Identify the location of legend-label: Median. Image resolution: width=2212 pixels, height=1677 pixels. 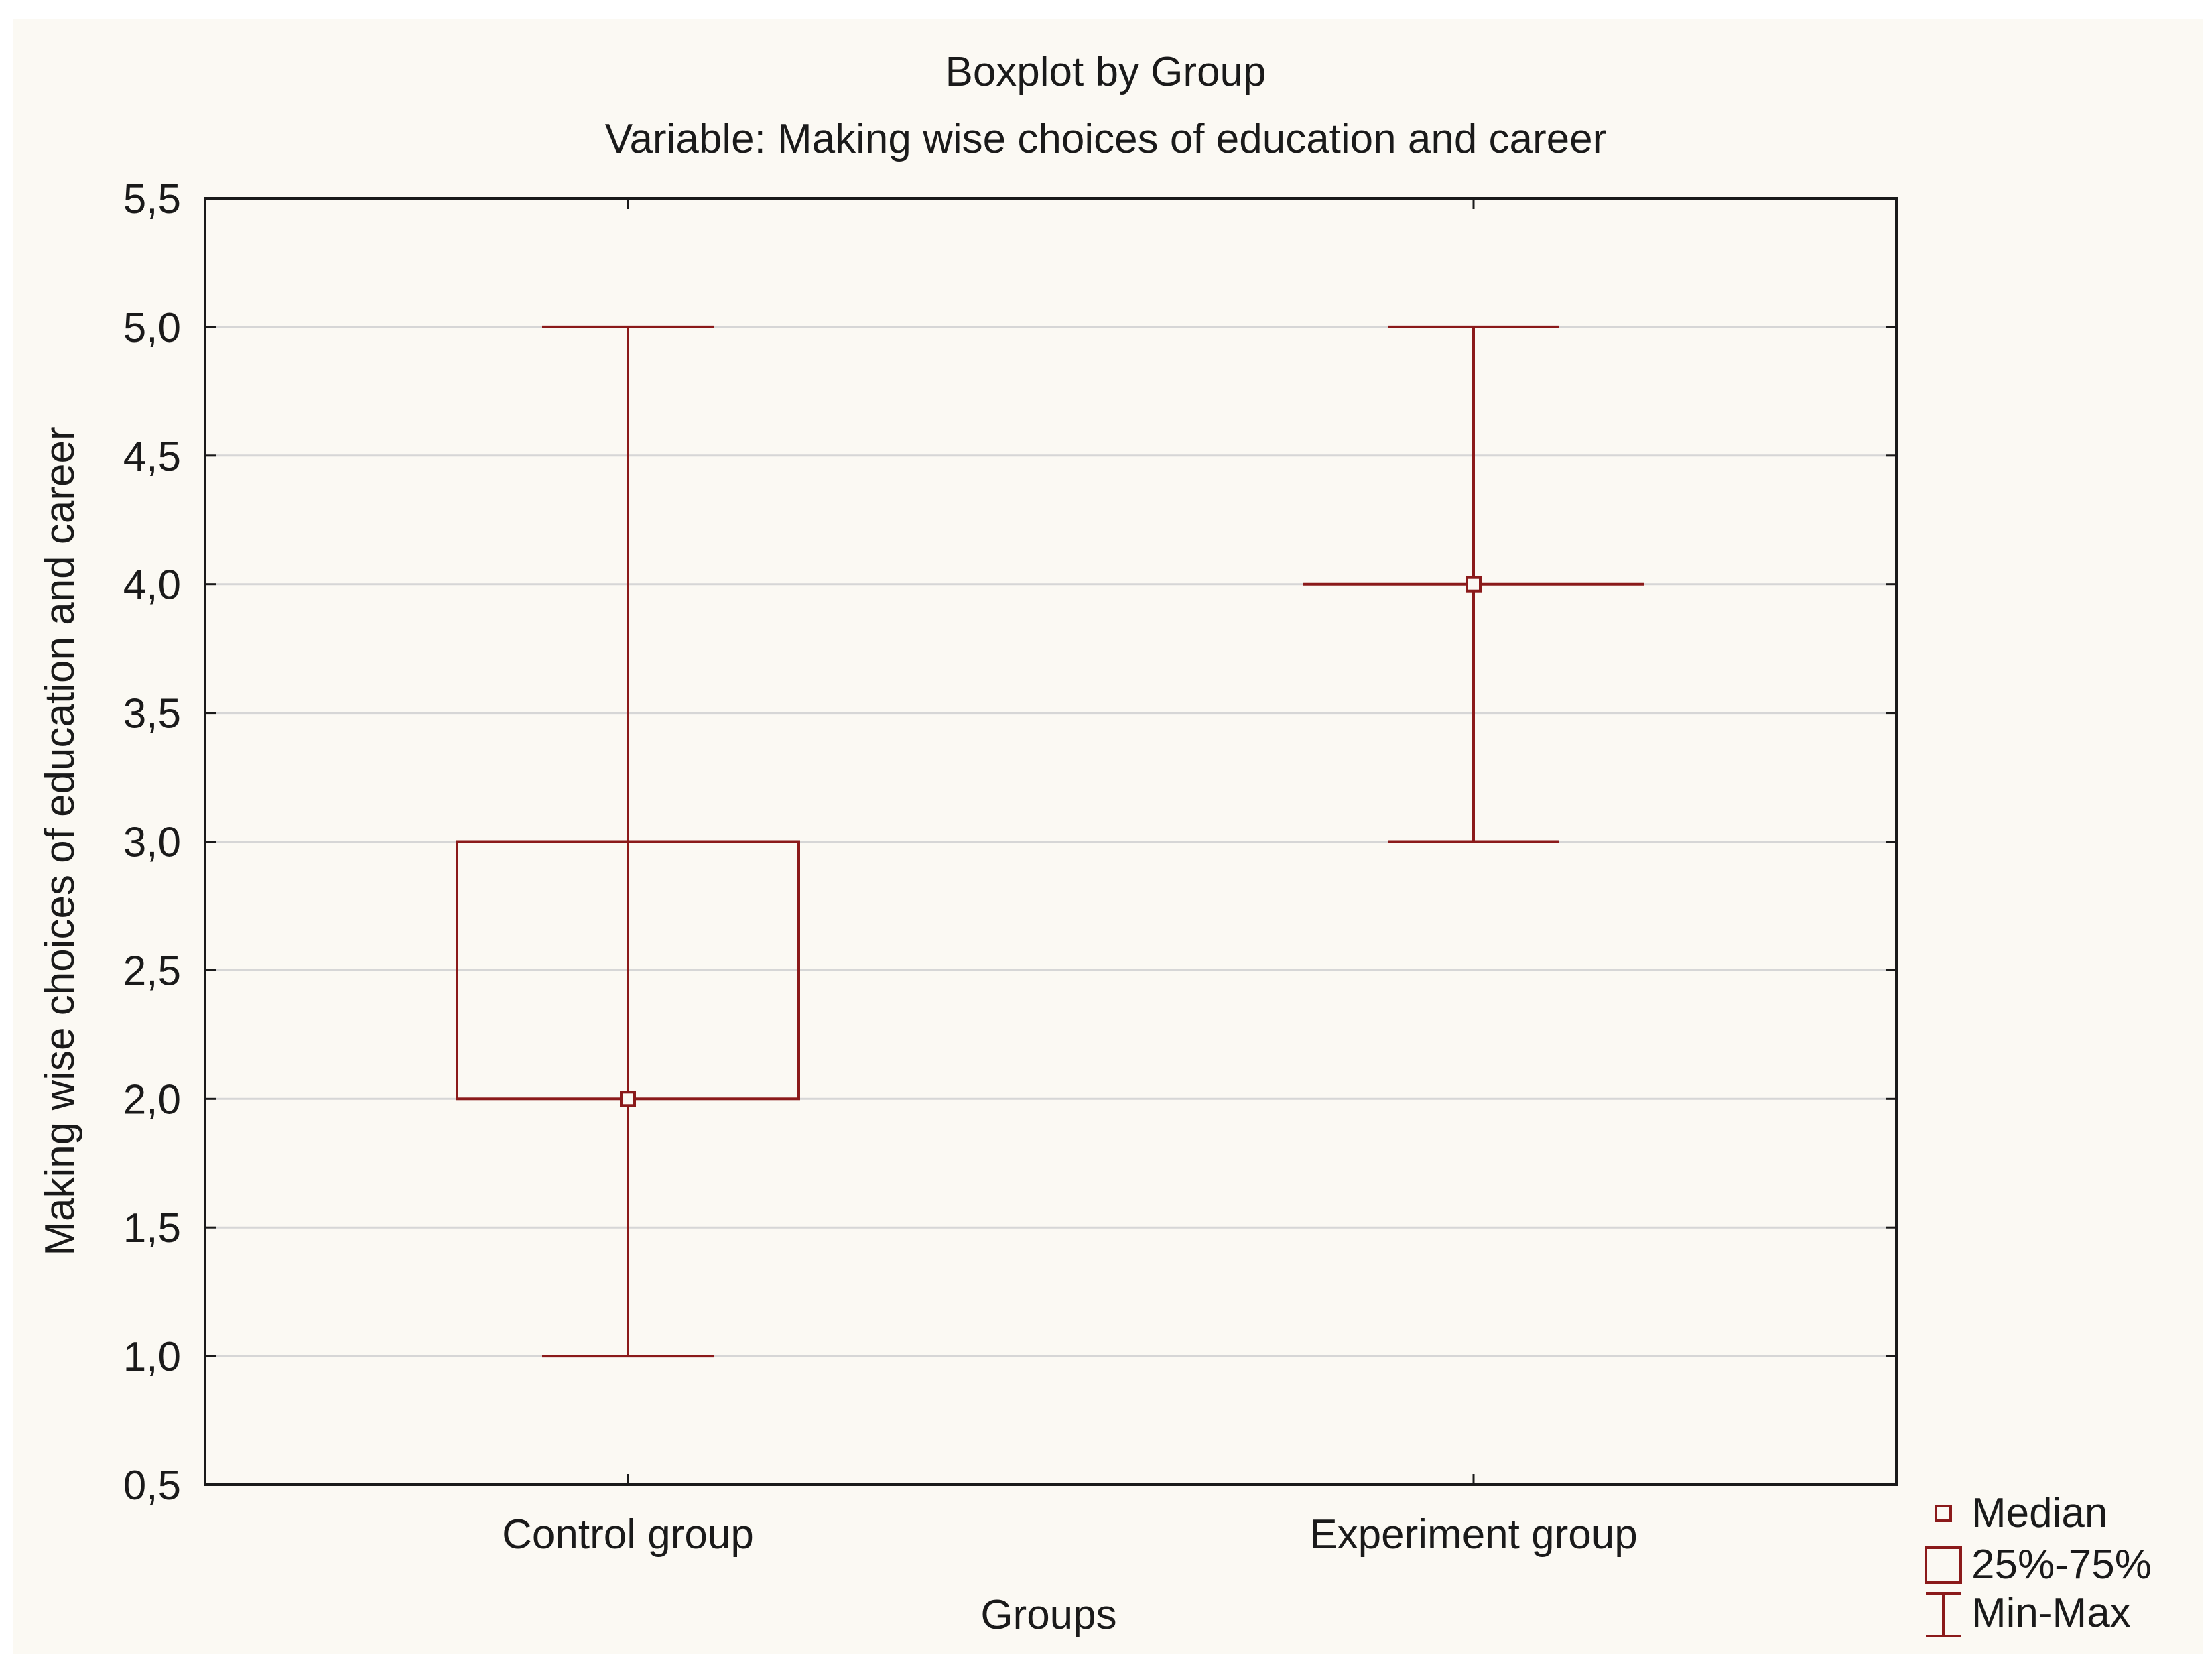
(2039, 1513).